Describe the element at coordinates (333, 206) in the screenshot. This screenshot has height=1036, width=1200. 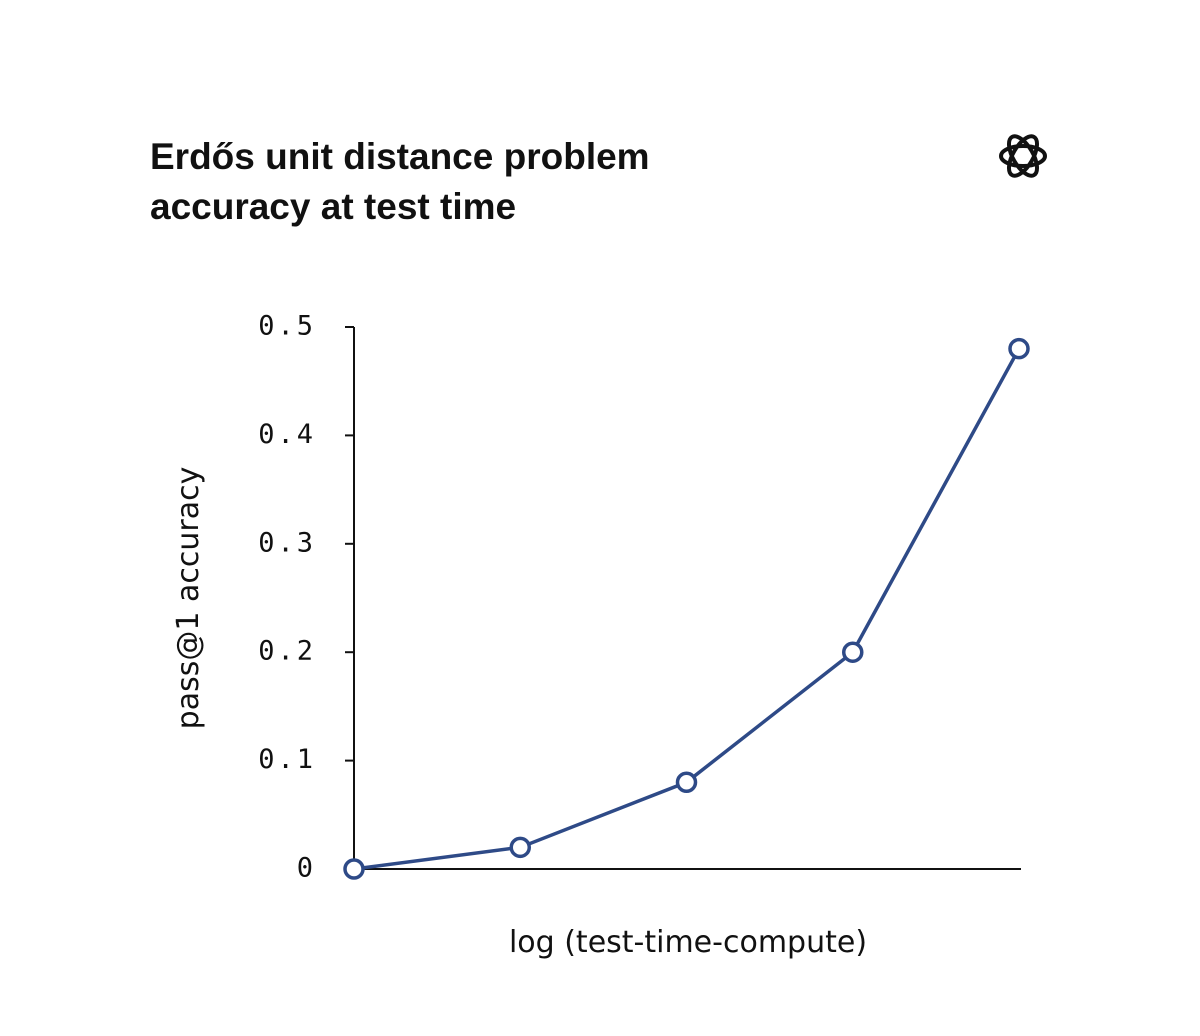
I see `chart-title: accuracy at test time` at that location.